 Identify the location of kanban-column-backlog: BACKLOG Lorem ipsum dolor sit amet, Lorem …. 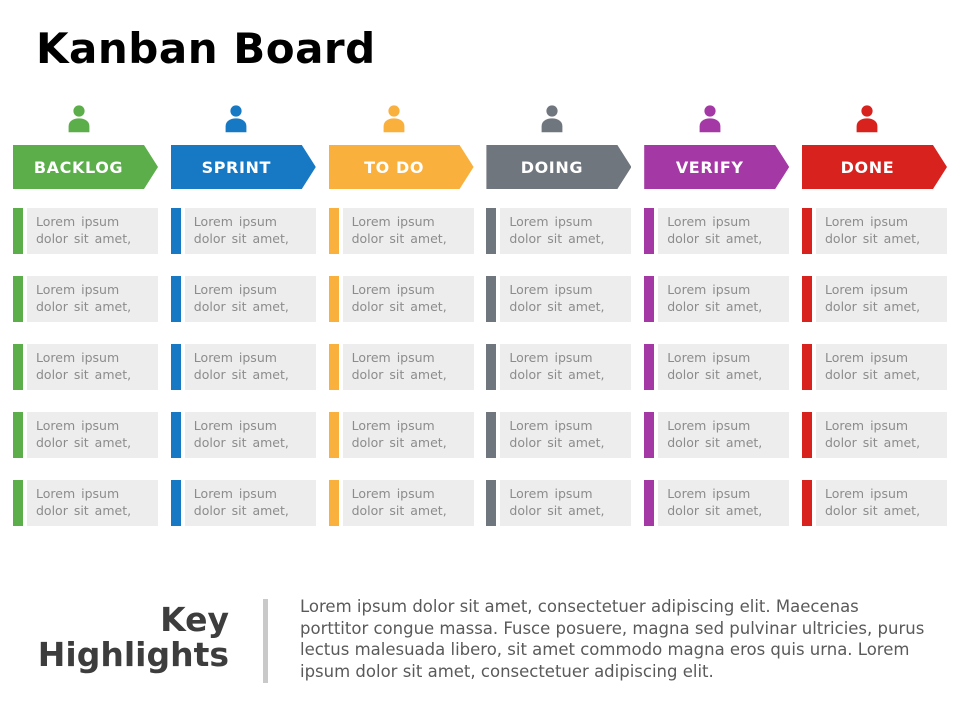
(85, 326).